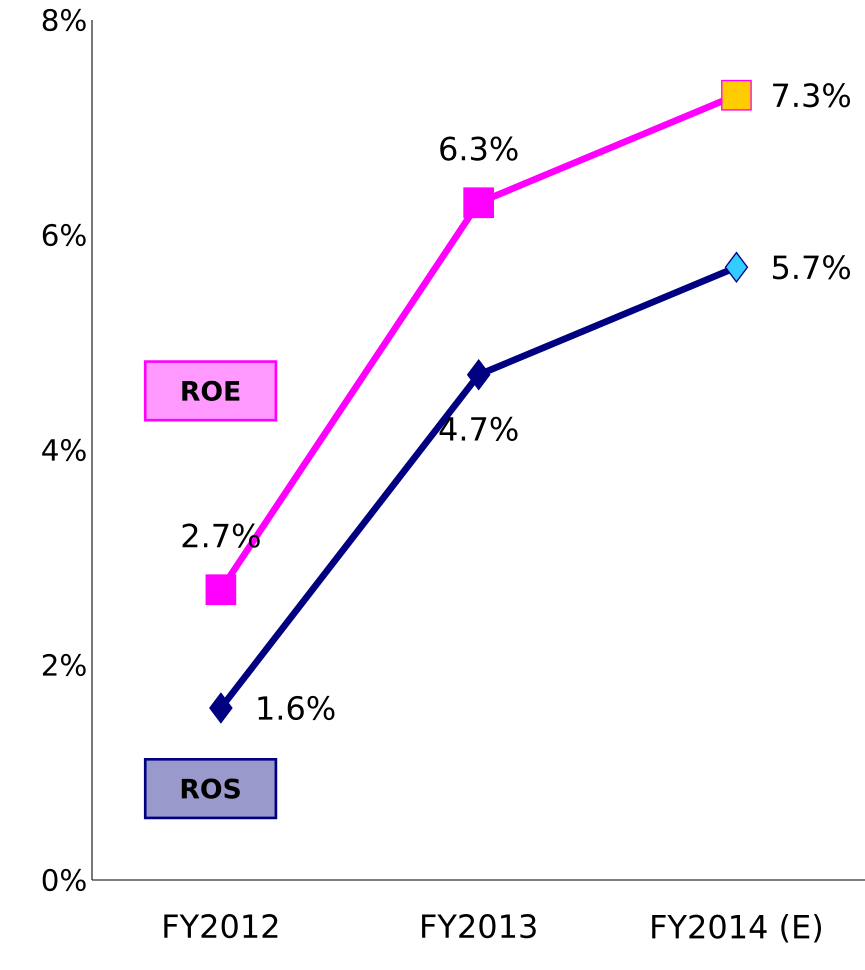  What do you see at coordinates (211, 788) in the screenshot?
I see `text: ROS` at bounding box center [211, 788].